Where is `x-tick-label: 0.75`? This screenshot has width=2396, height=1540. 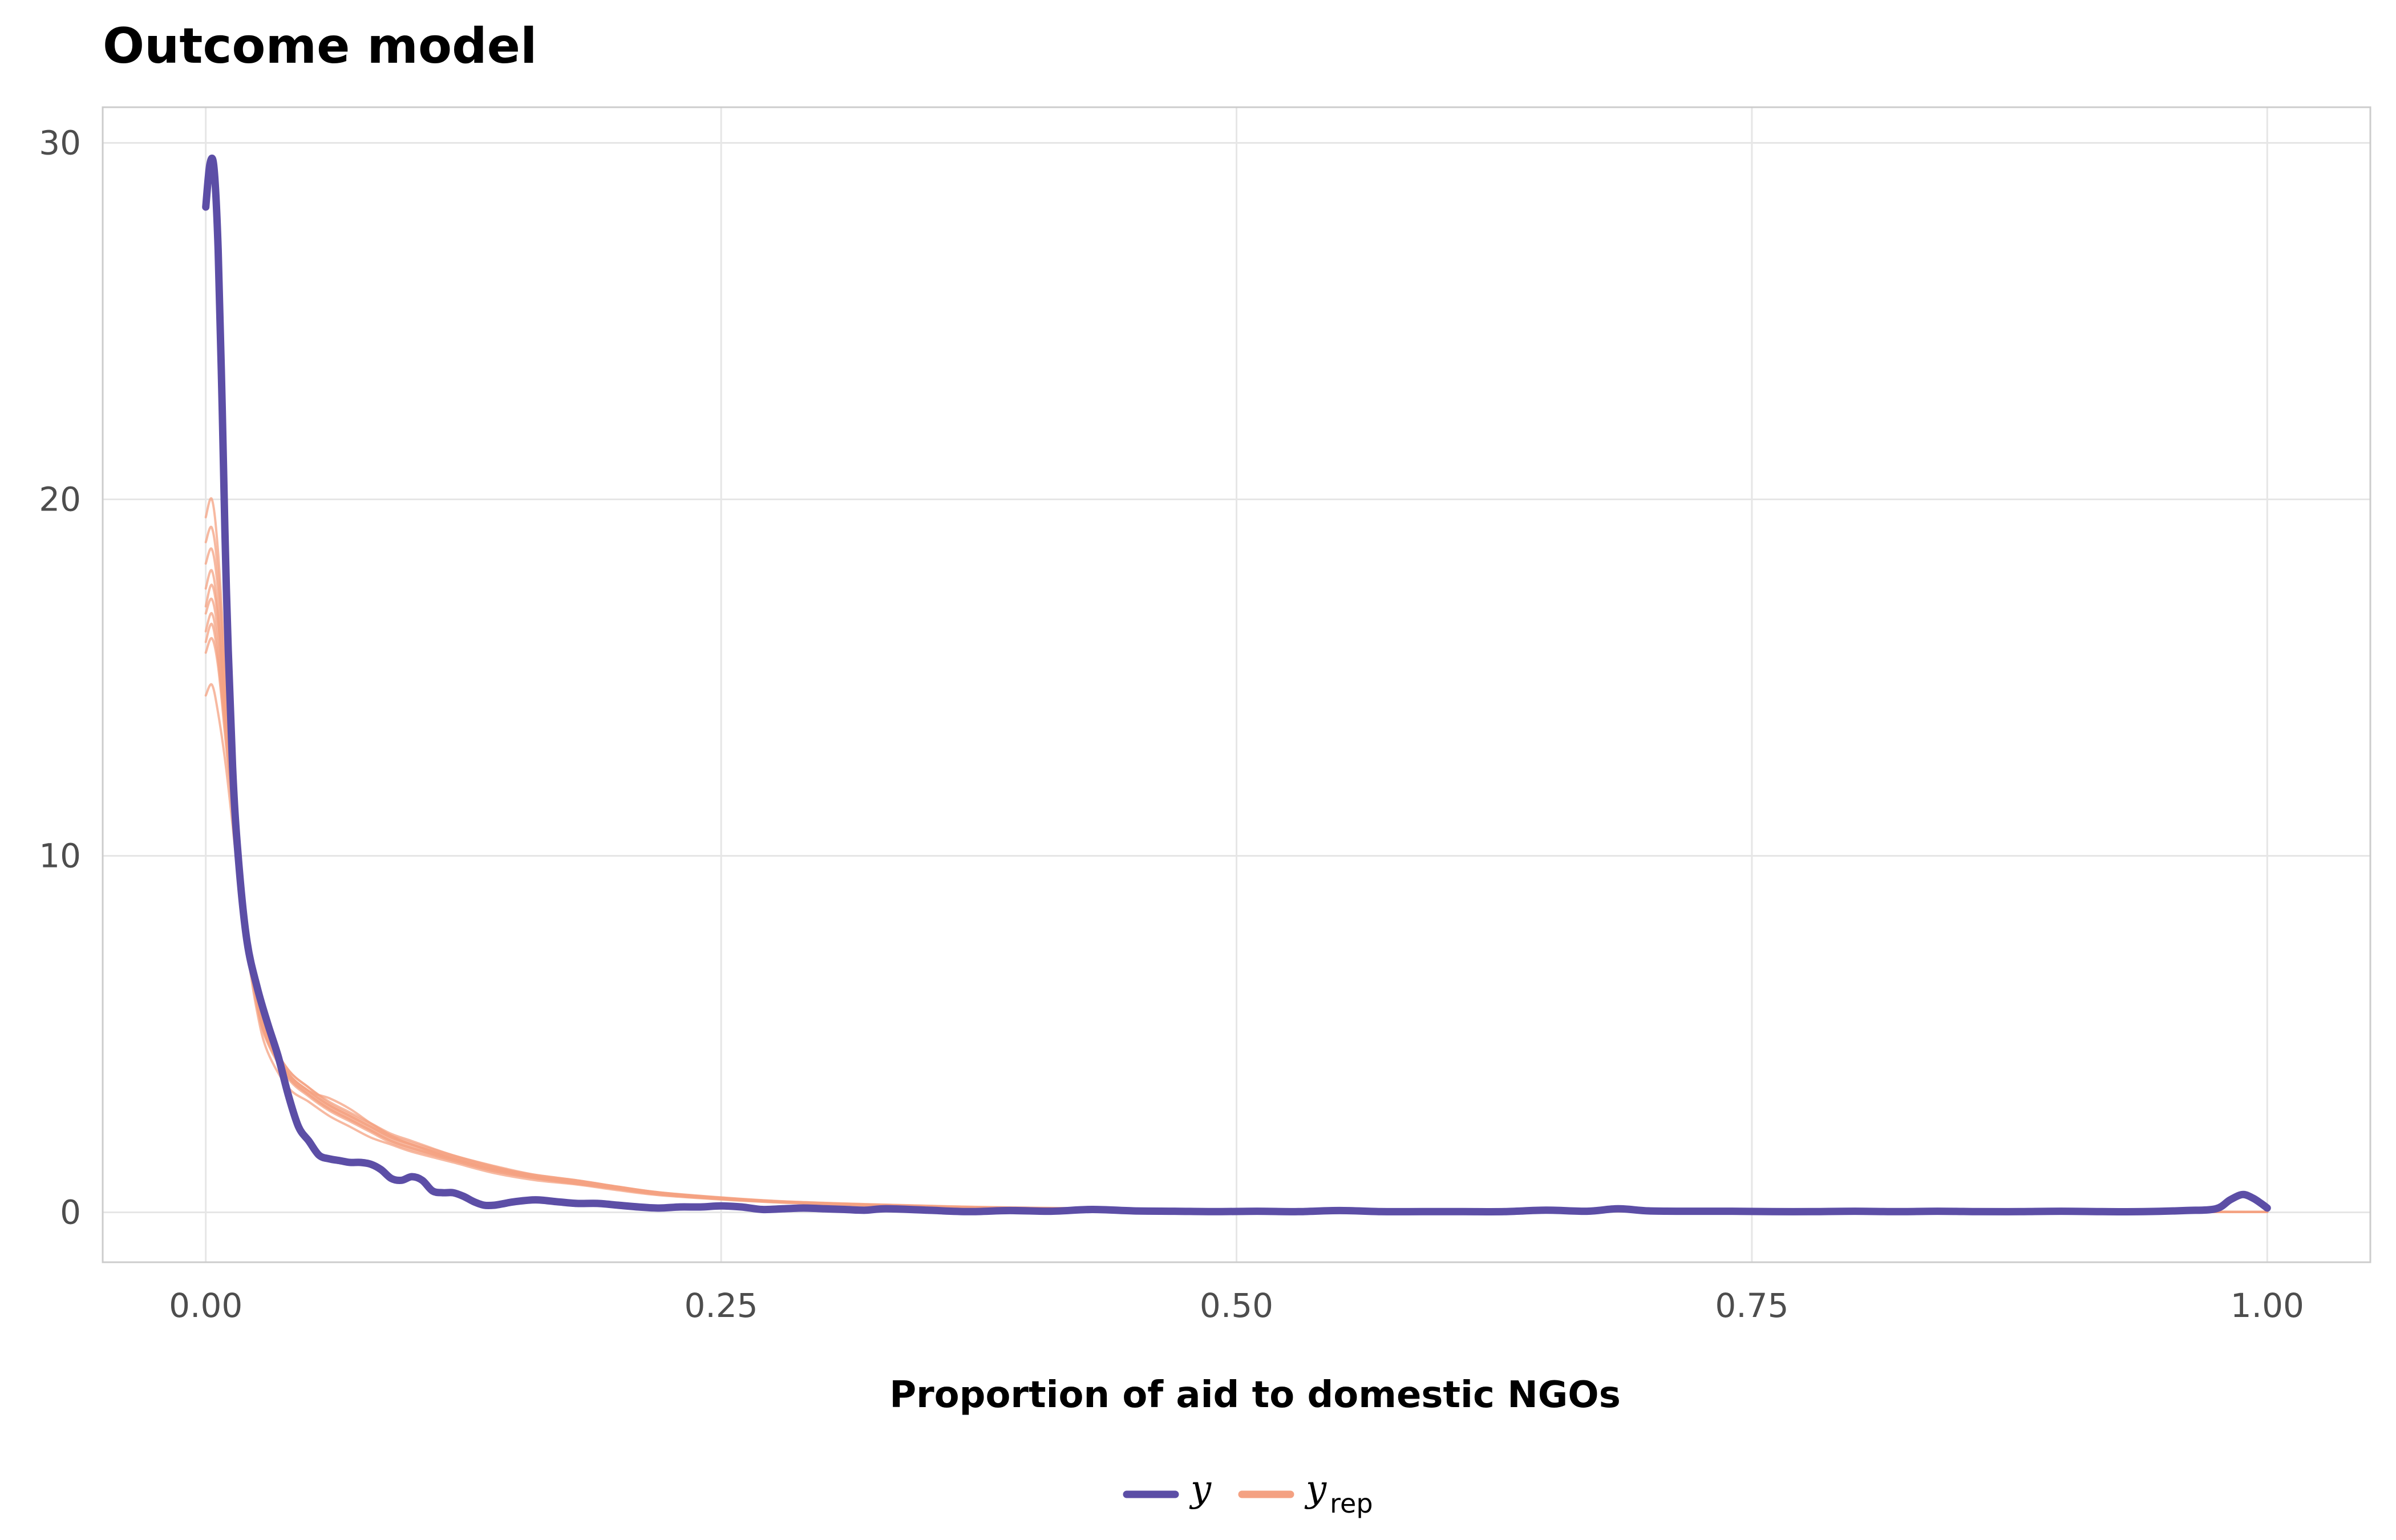 x-tick-label: 0.75 is located at coordinates (1752, 1306).